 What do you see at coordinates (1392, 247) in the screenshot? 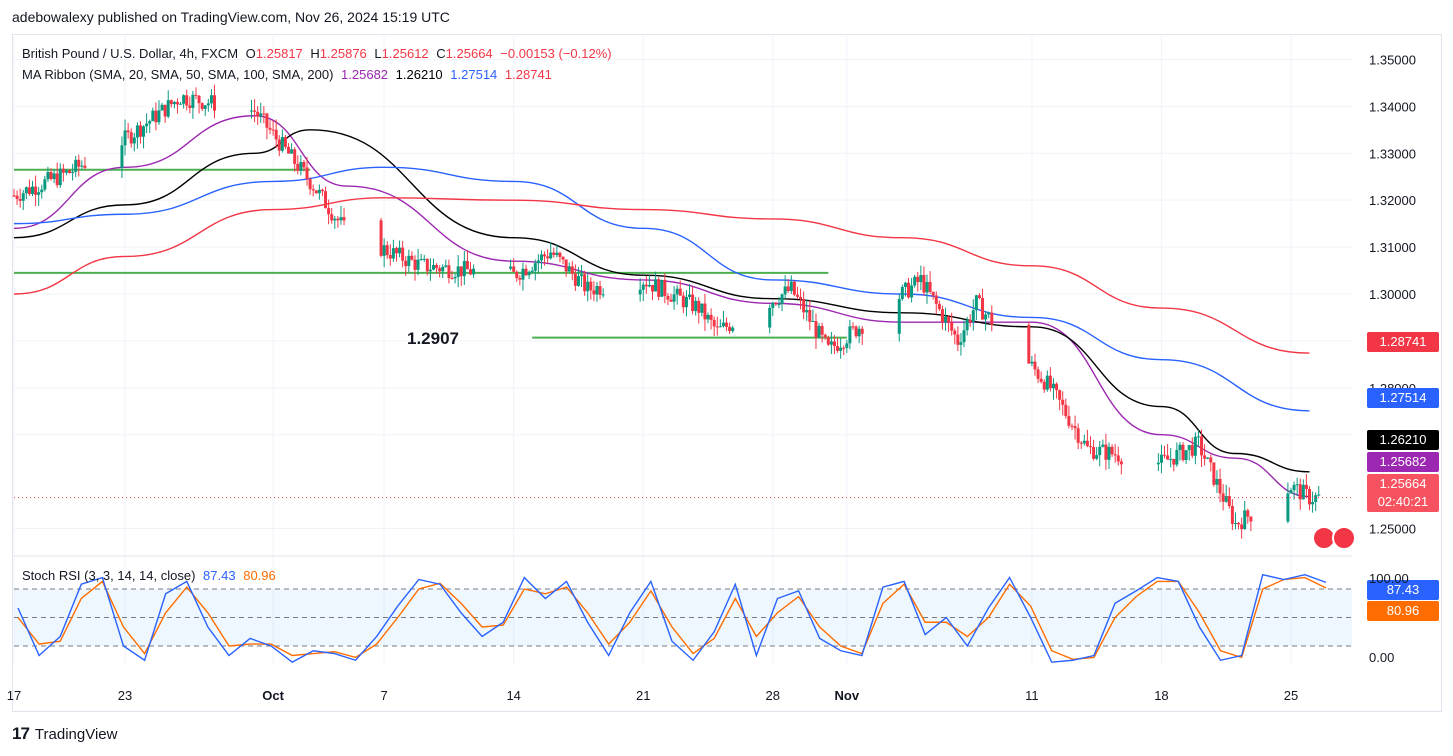
I see `price-tick-label: 1.31000` at bounding box center [1392, 247].